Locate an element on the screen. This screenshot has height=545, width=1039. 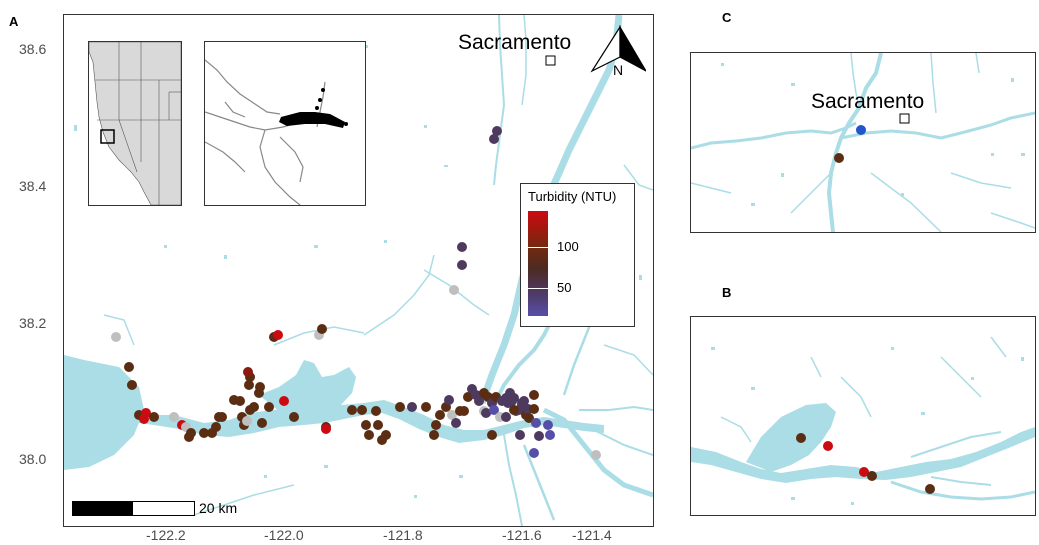
study-area-box is located at coordinates (107, 136).